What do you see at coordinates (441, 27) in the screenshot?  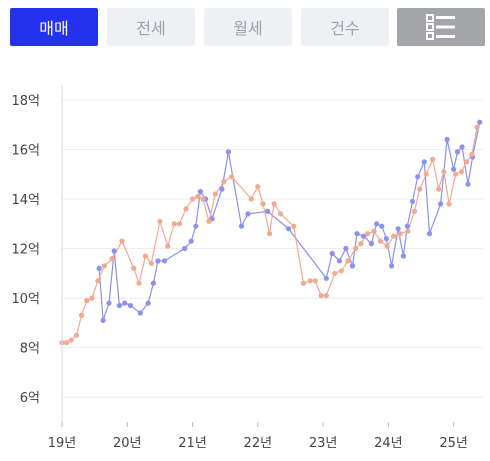 I see `list-view-button` at bounding box center [441, 27].